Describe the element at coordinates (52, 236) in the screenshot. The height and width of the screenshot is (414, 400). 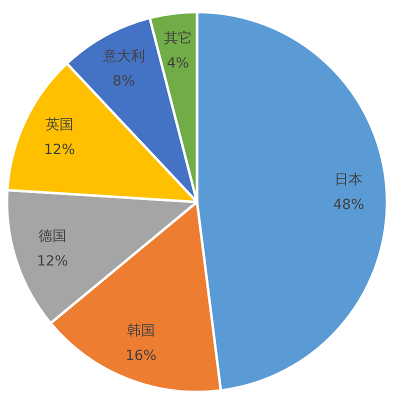
I see `slice-label: 德国` at that location.